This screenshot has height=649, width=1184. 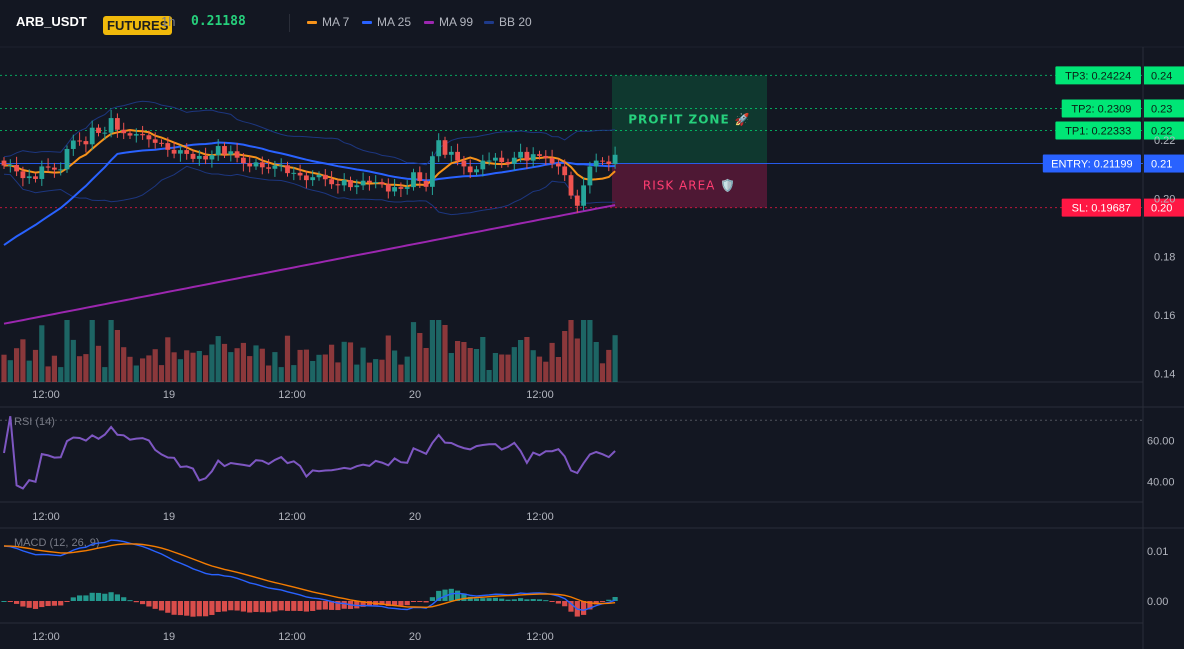 What do you see at coordinates (309, 576) in the screenshot?
I see `macd-signal-line` at bounding box center [309, 576].